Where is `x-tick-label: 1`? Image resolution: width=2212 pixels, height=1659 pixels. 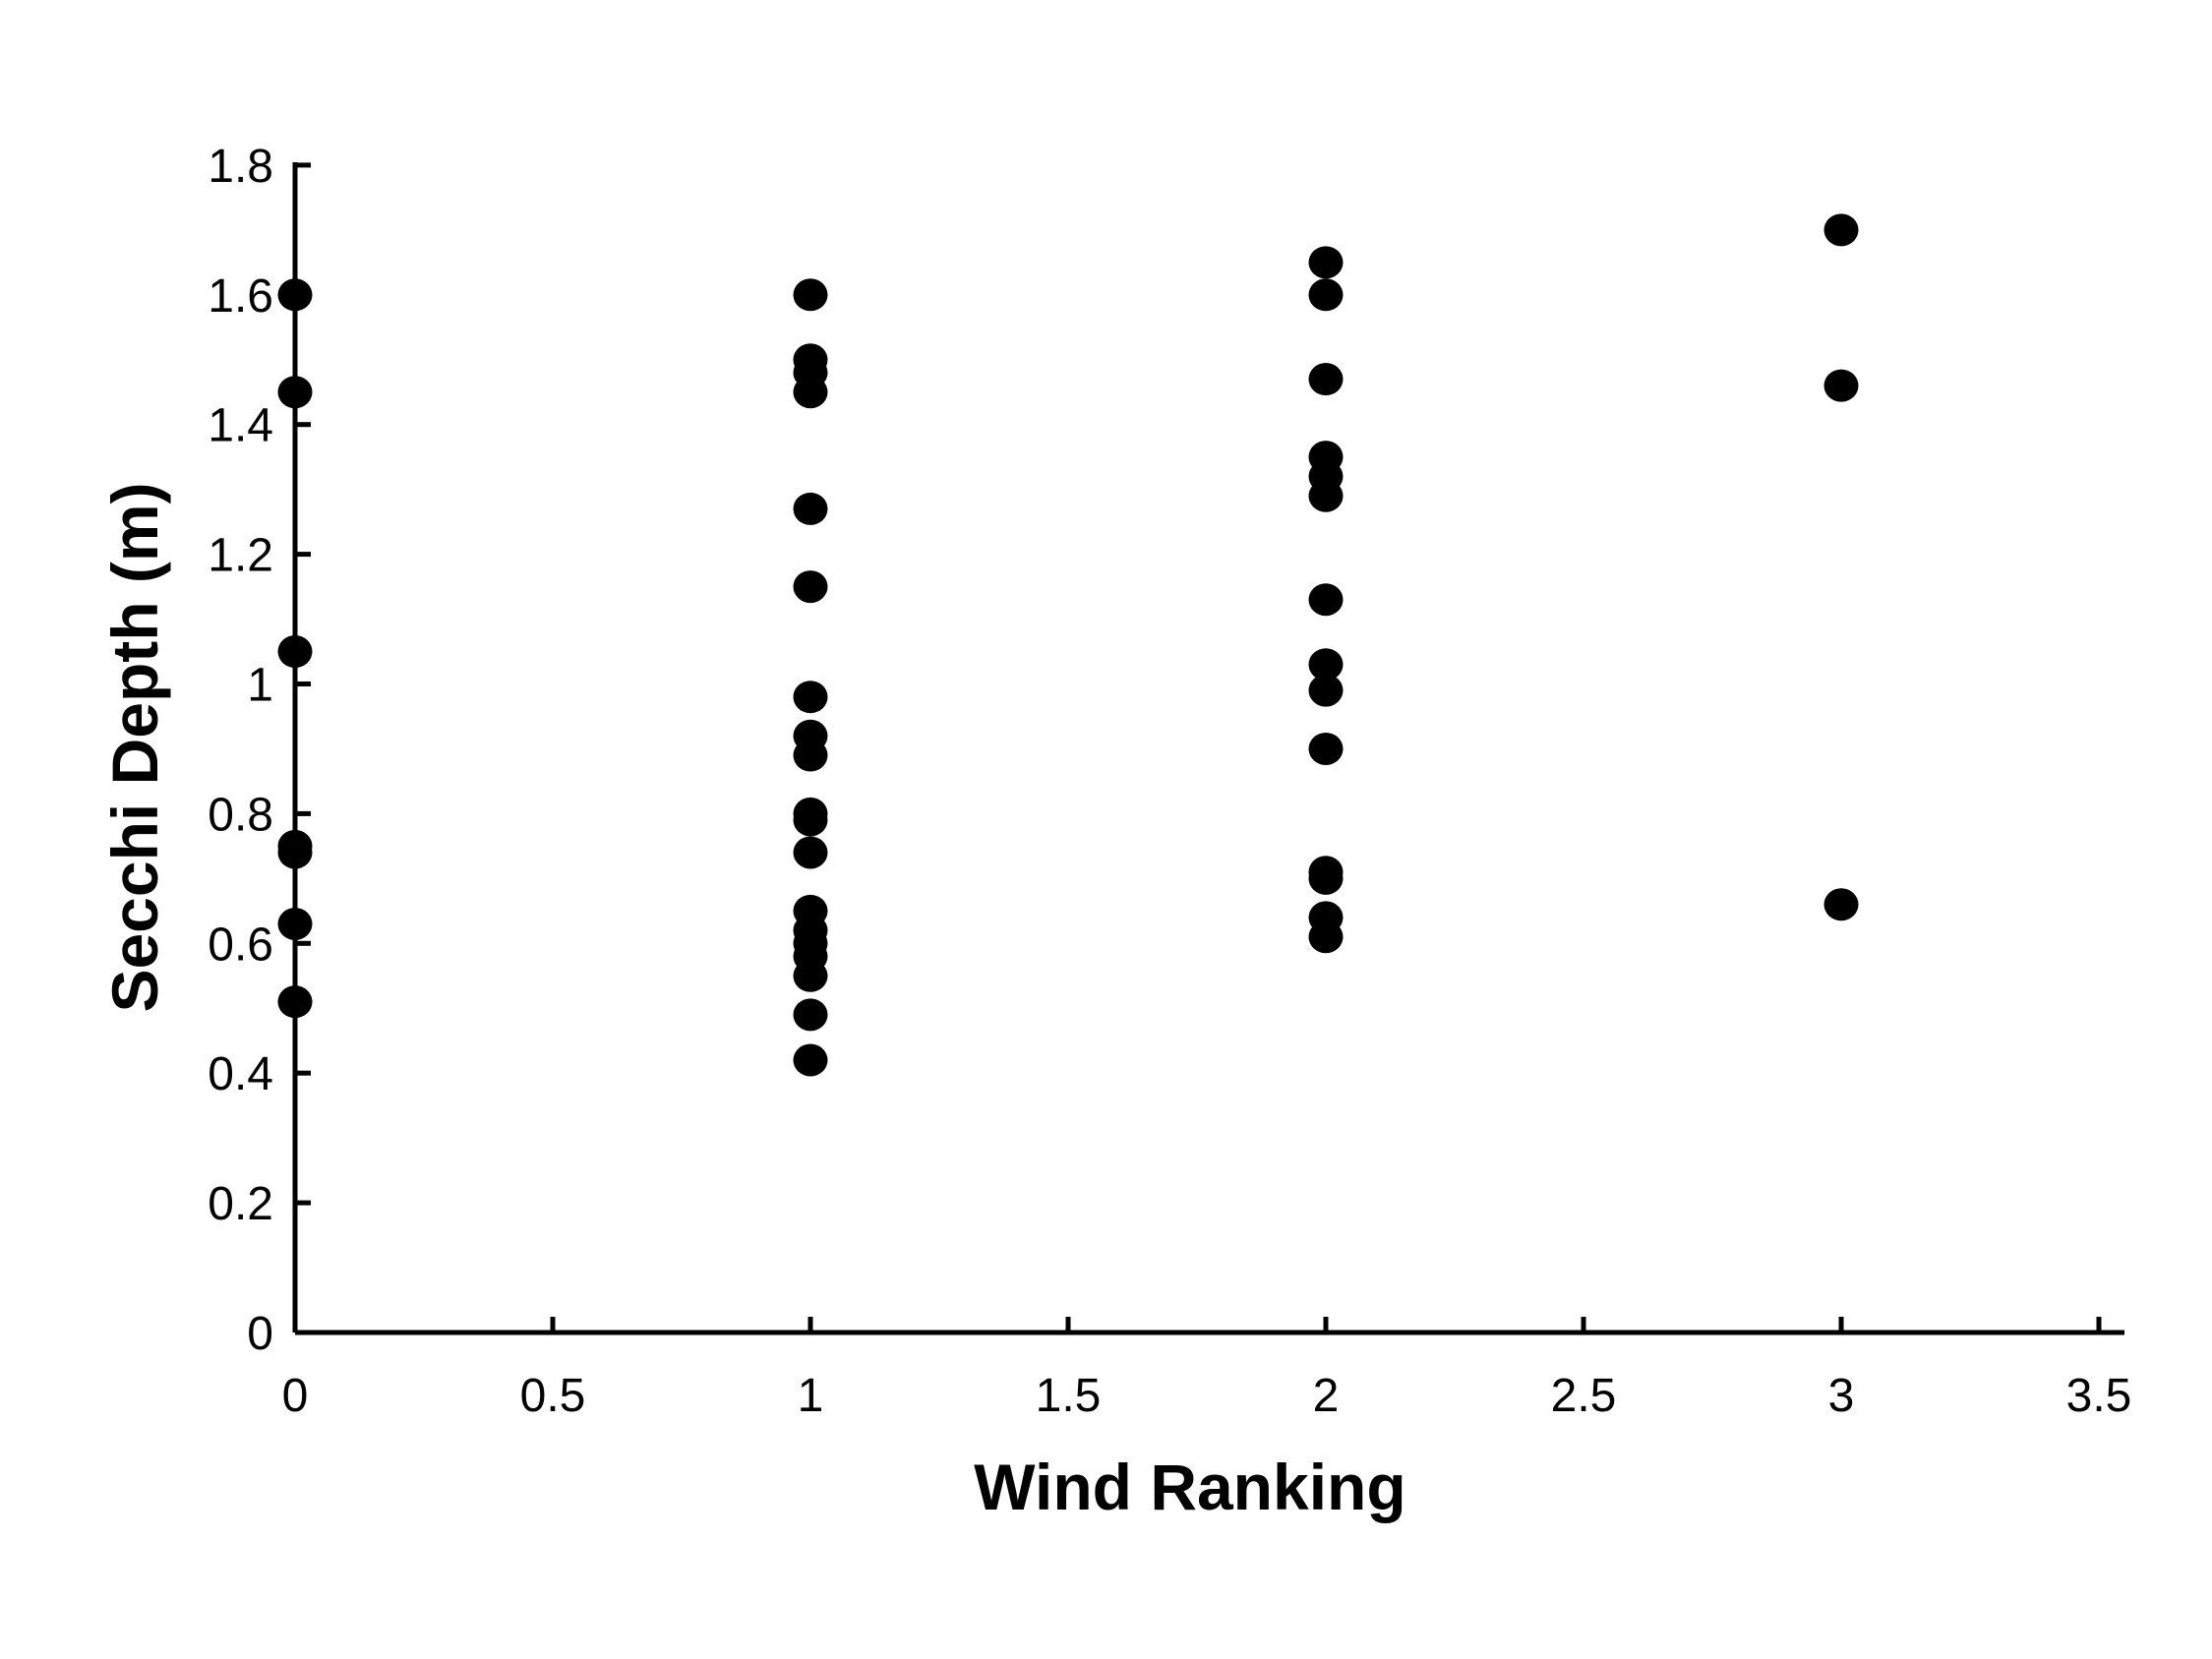
x-tick-label: 1 is located at coordinates (811, 1396).